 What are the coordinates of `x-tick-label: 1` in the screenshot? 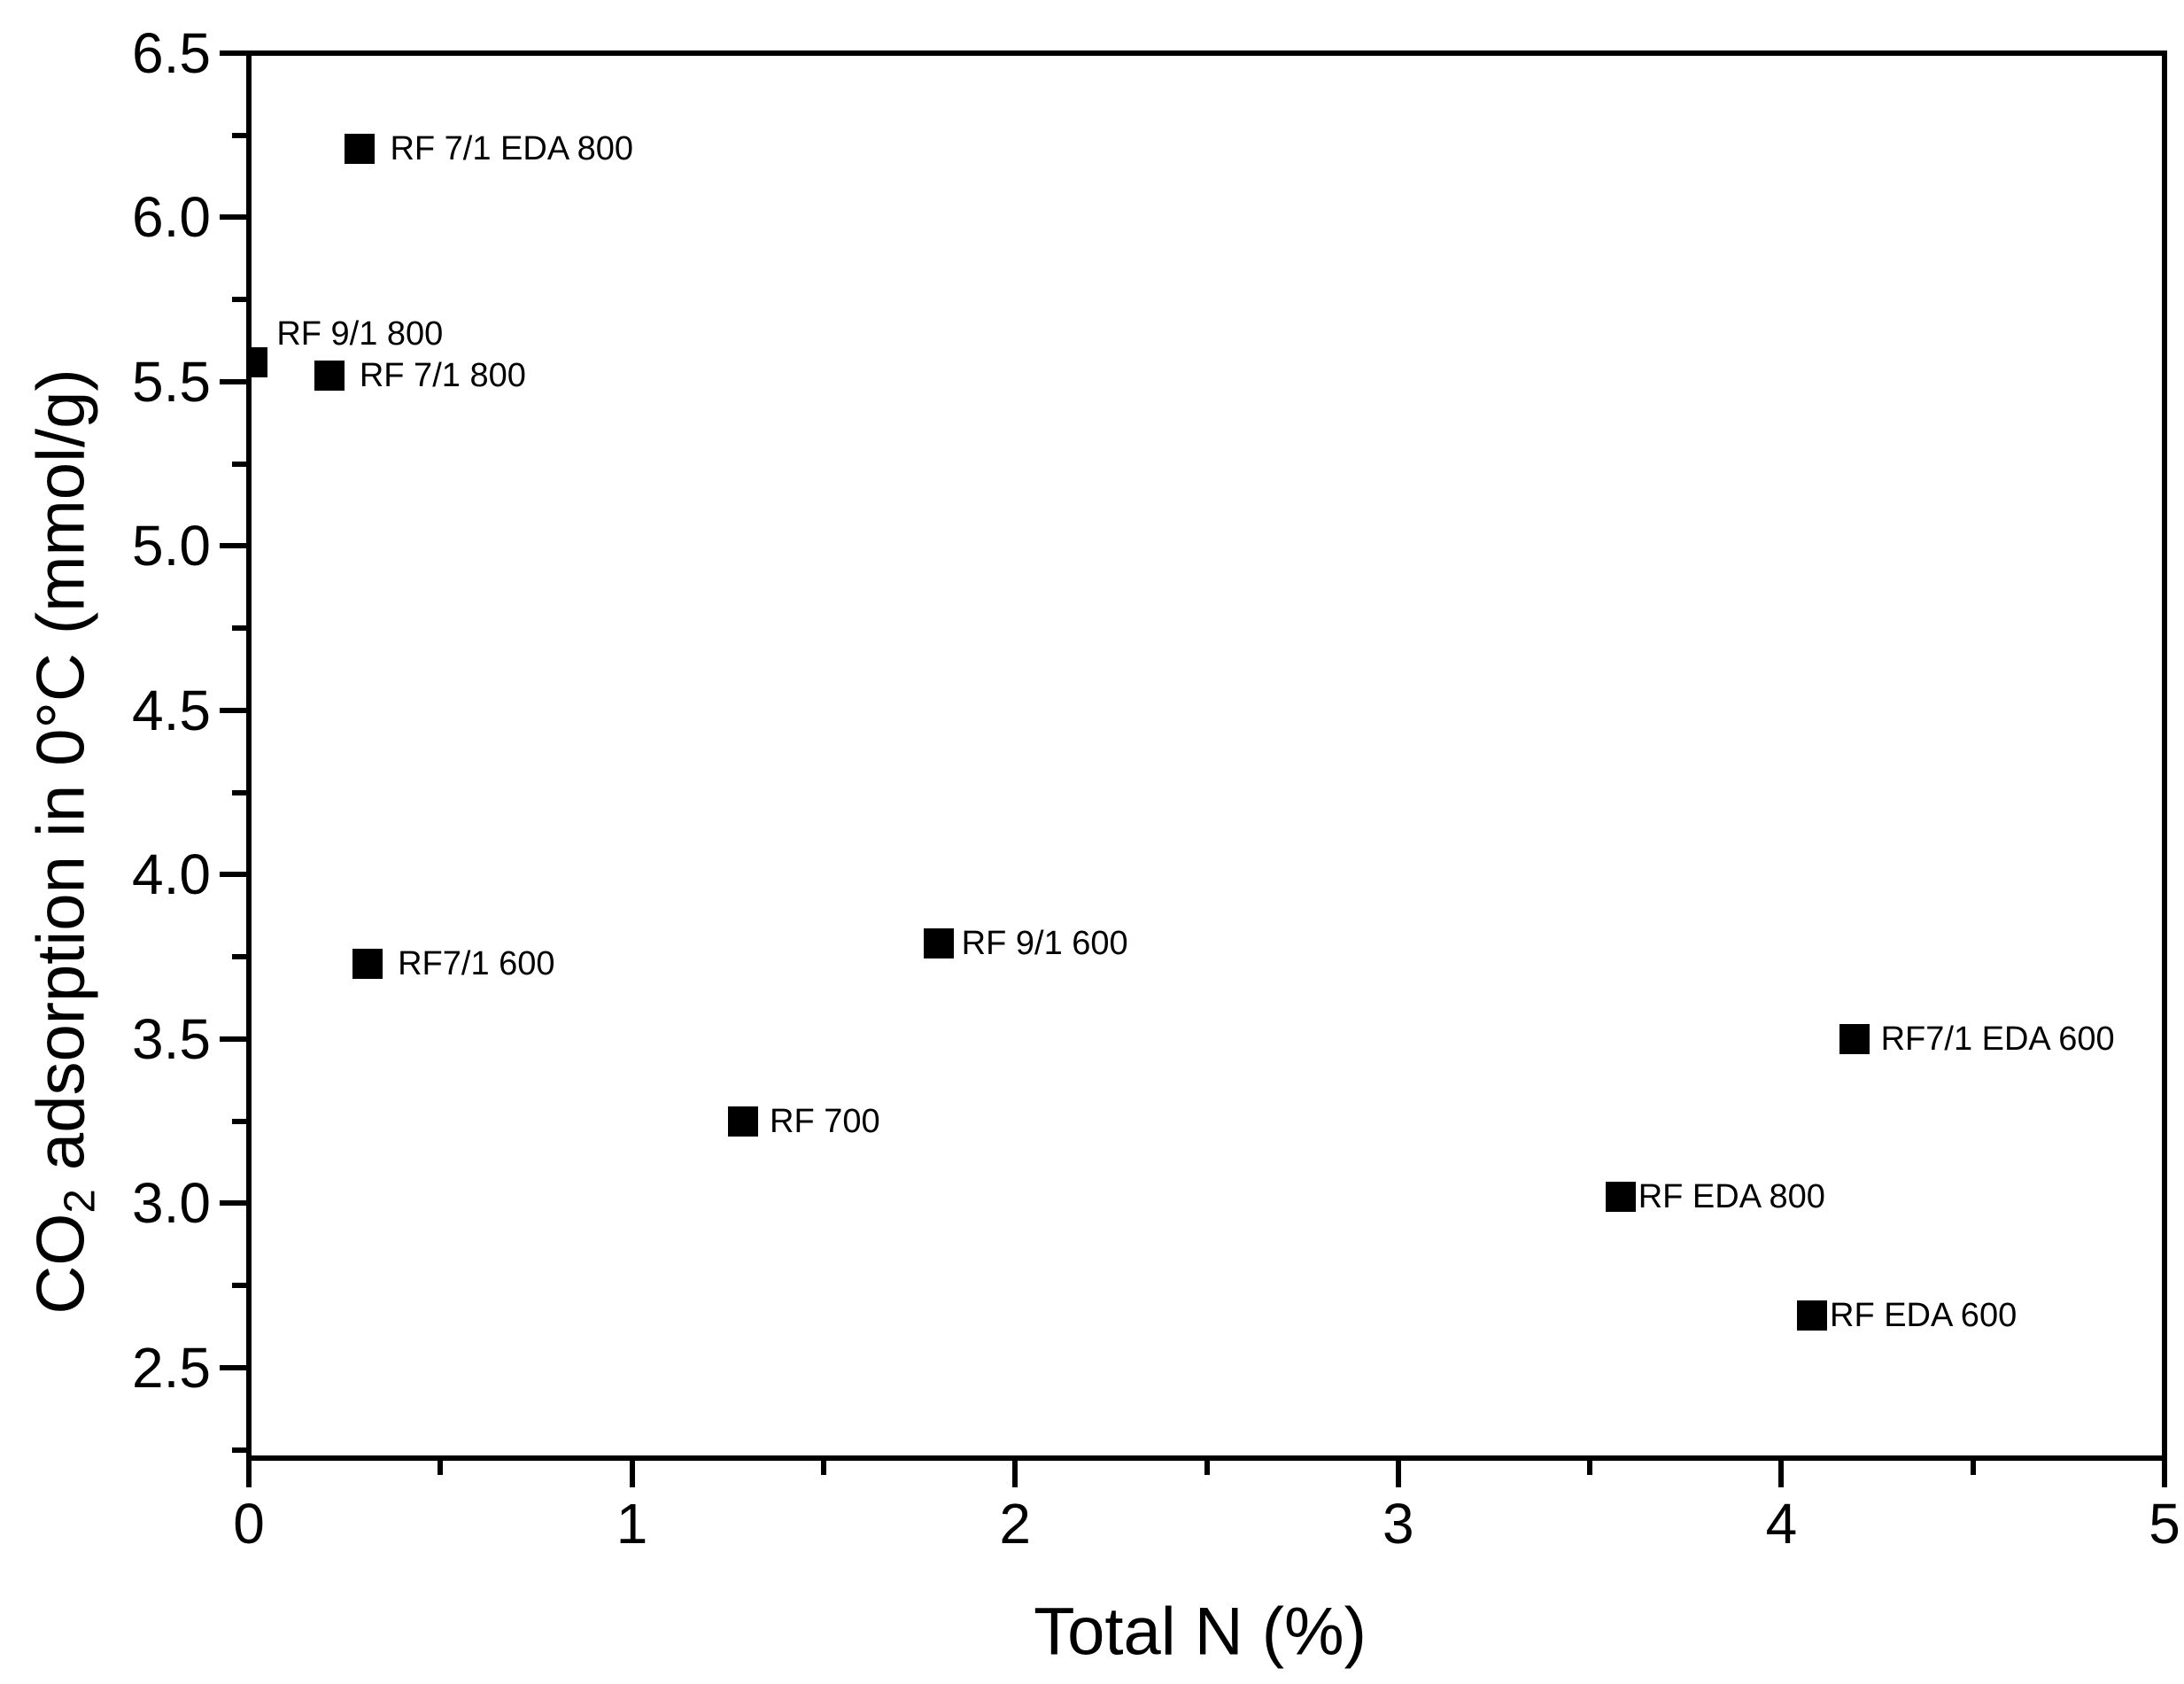 It's located at (632, 1524).